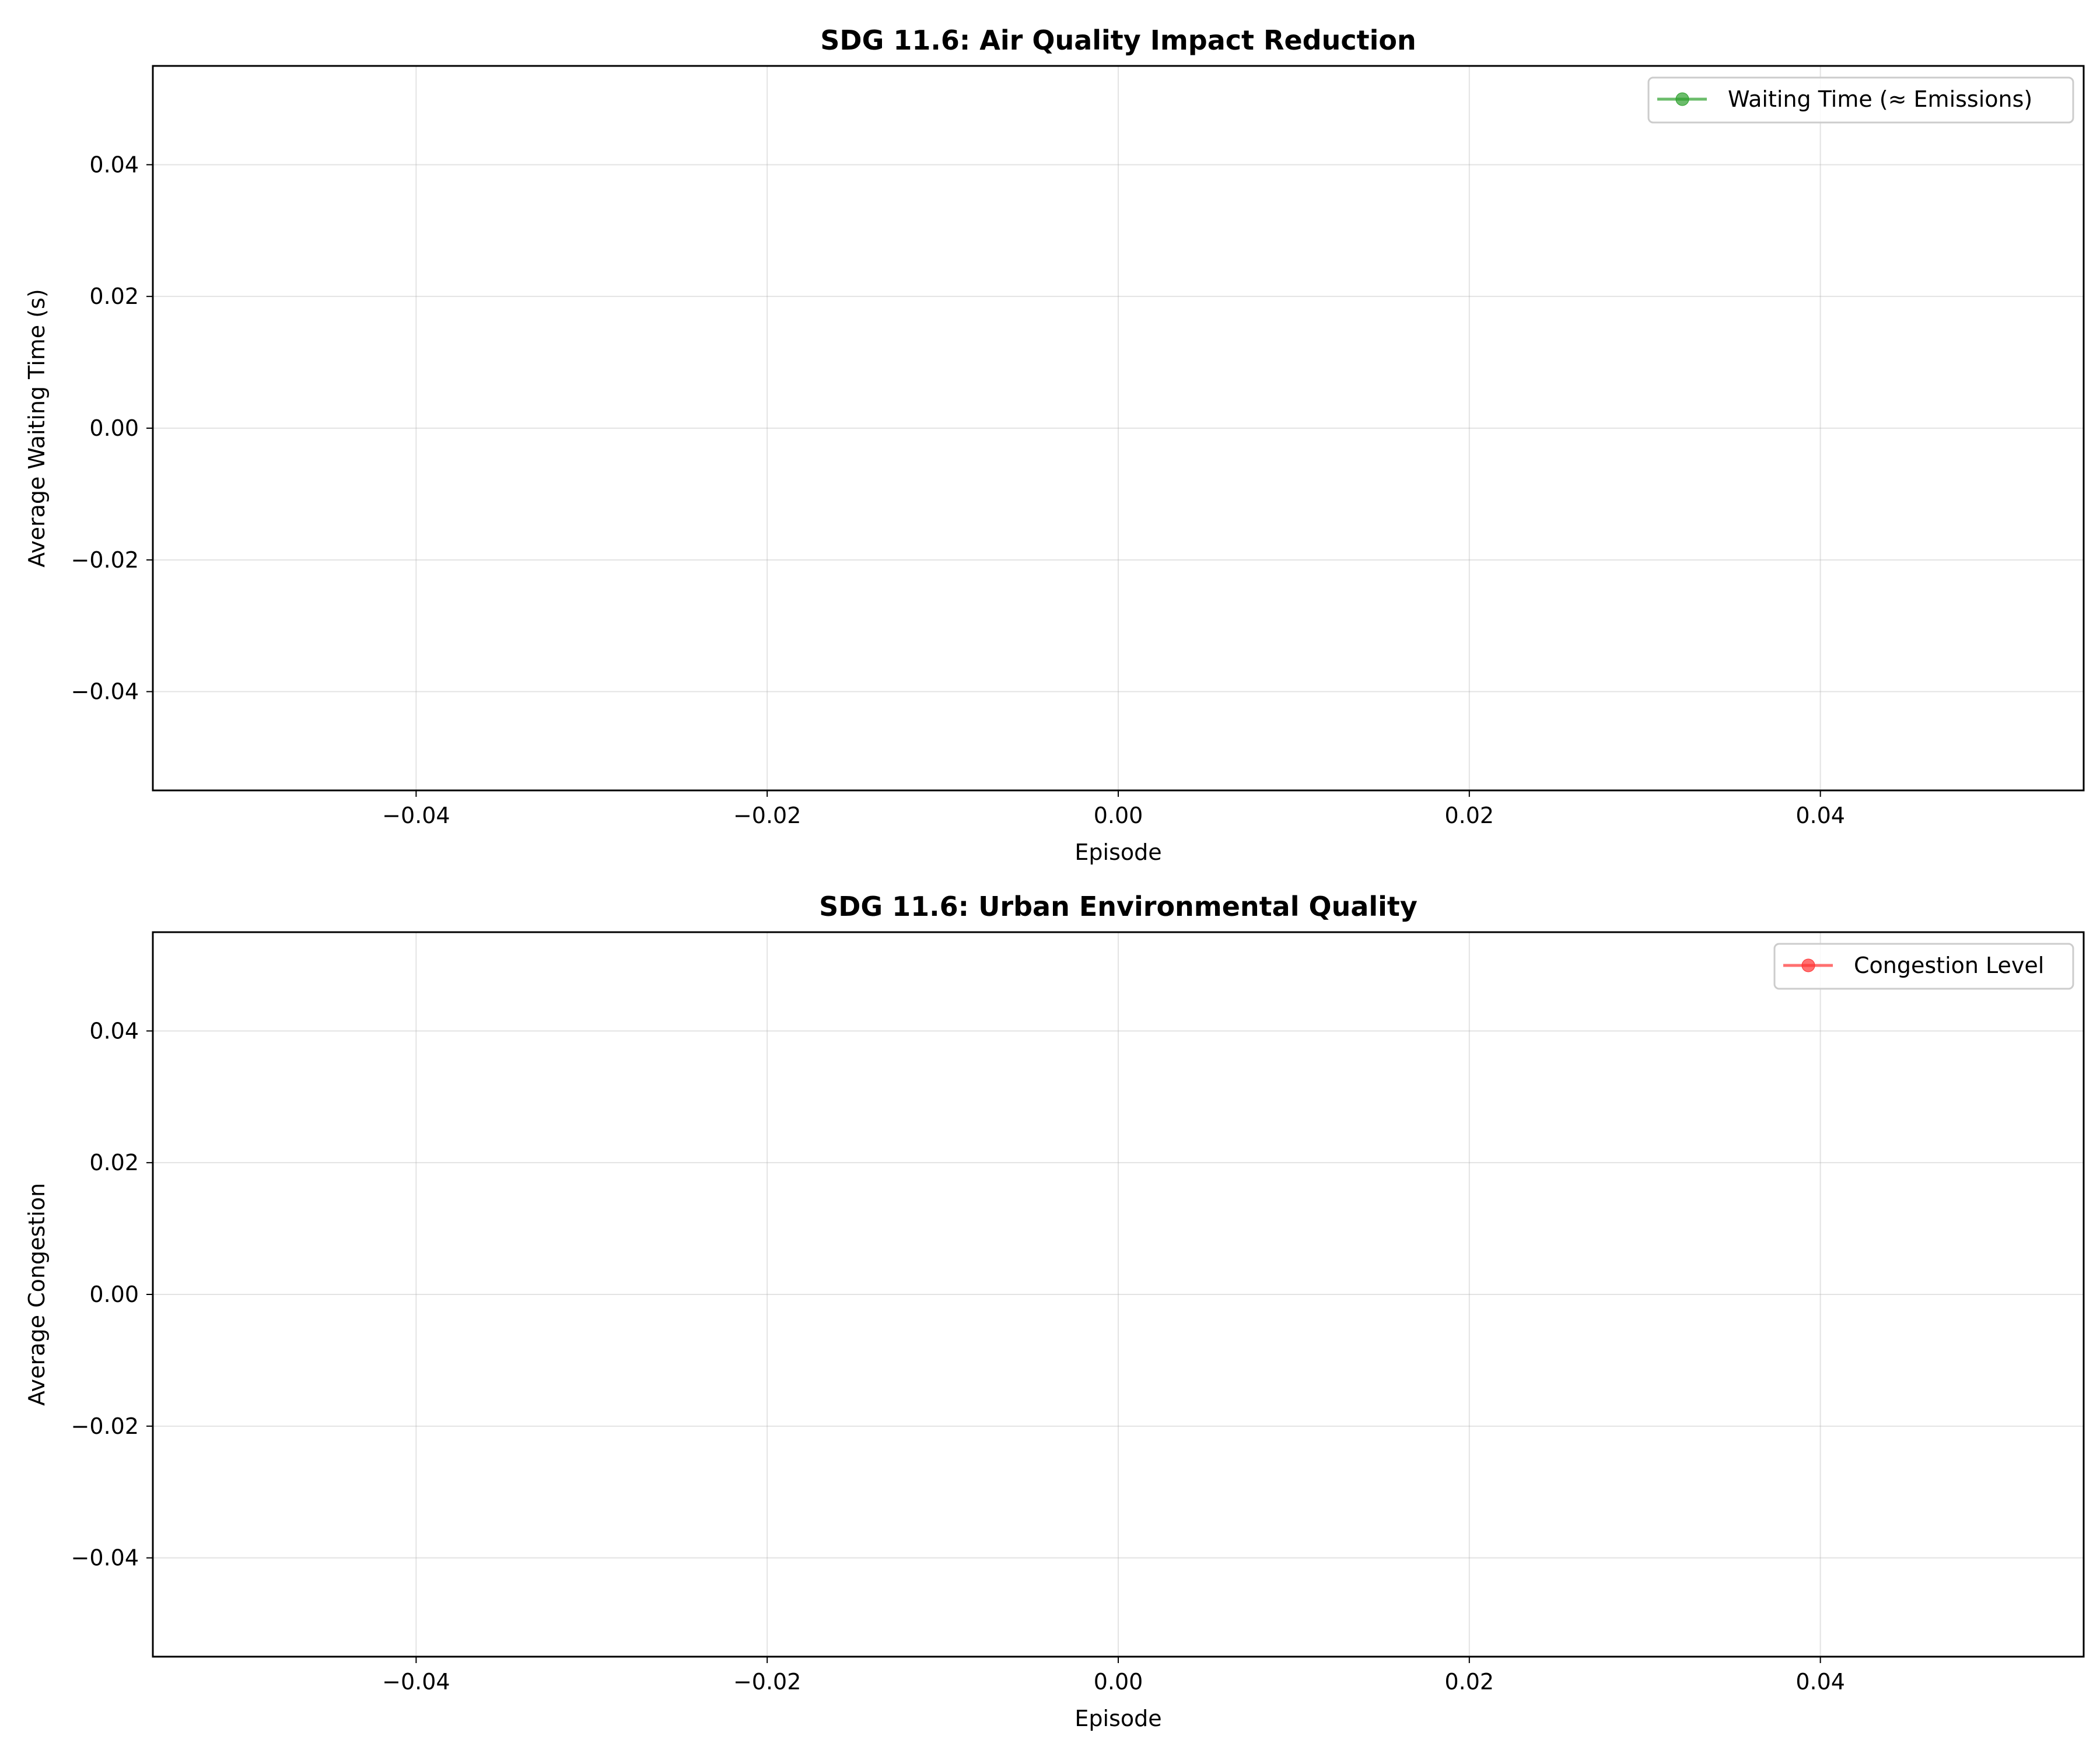  What do you see at coordinates (1880, 99) in the screenshot?
I see `legend-label: Waiting Time (≈ Emissions)` at bounding box center [1880, 99].